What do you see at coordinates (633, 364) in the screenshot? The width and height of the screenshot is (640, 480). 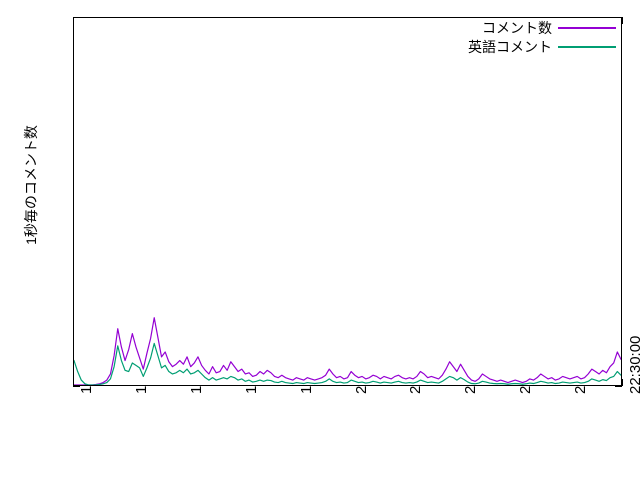 I see `x-tick-label: 22:30:00` at bounding box center [633, 364].